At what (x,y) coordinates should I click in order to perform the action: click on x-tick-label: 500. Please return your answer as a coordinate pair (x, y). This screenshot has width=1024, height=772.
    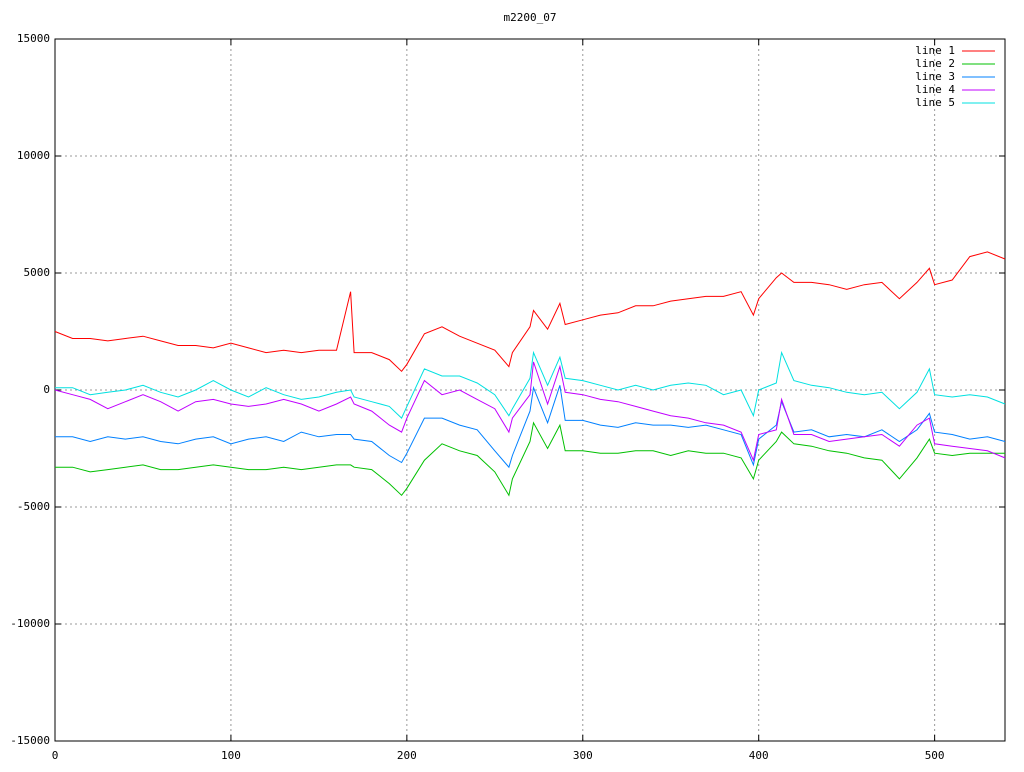
    Looking at the image, I should click on (935, 755).